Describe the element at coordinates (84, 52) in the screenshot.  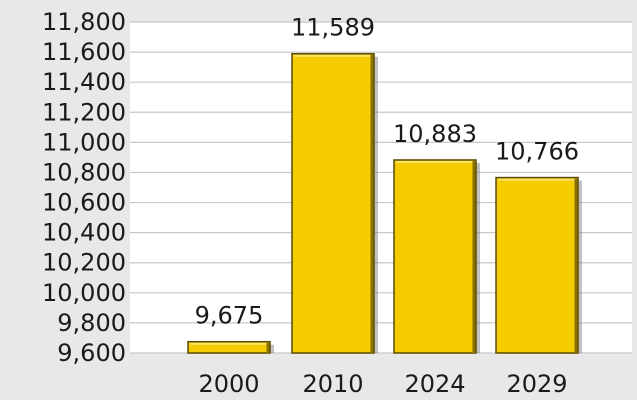
I see `y-tick-label: 11,600` at that location.